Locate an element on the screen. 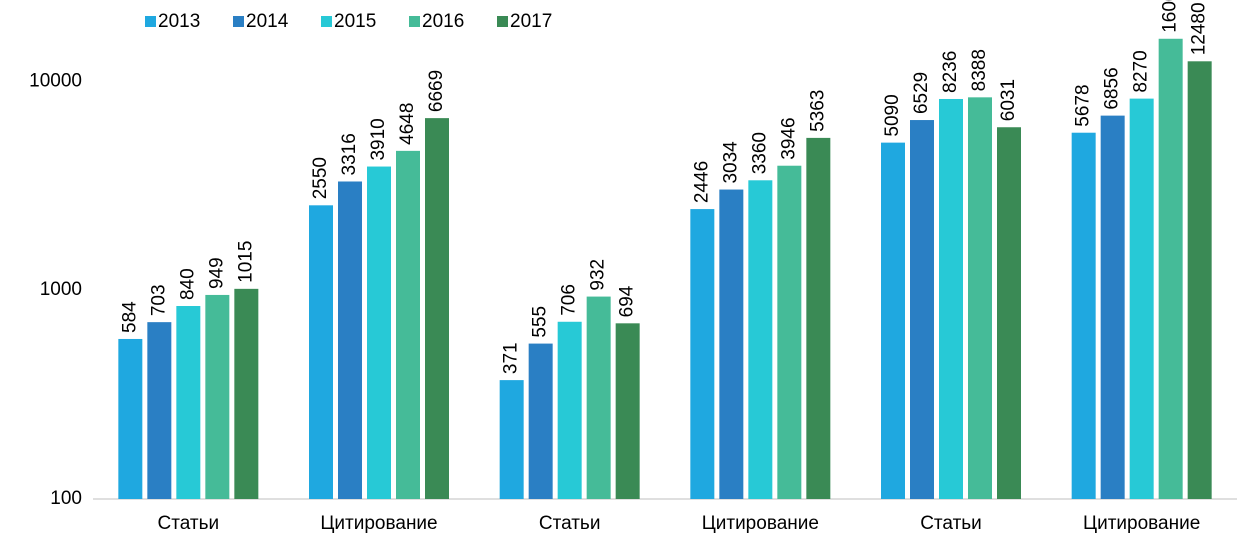  data-label: 5363 is located at coordinates (817, 111).